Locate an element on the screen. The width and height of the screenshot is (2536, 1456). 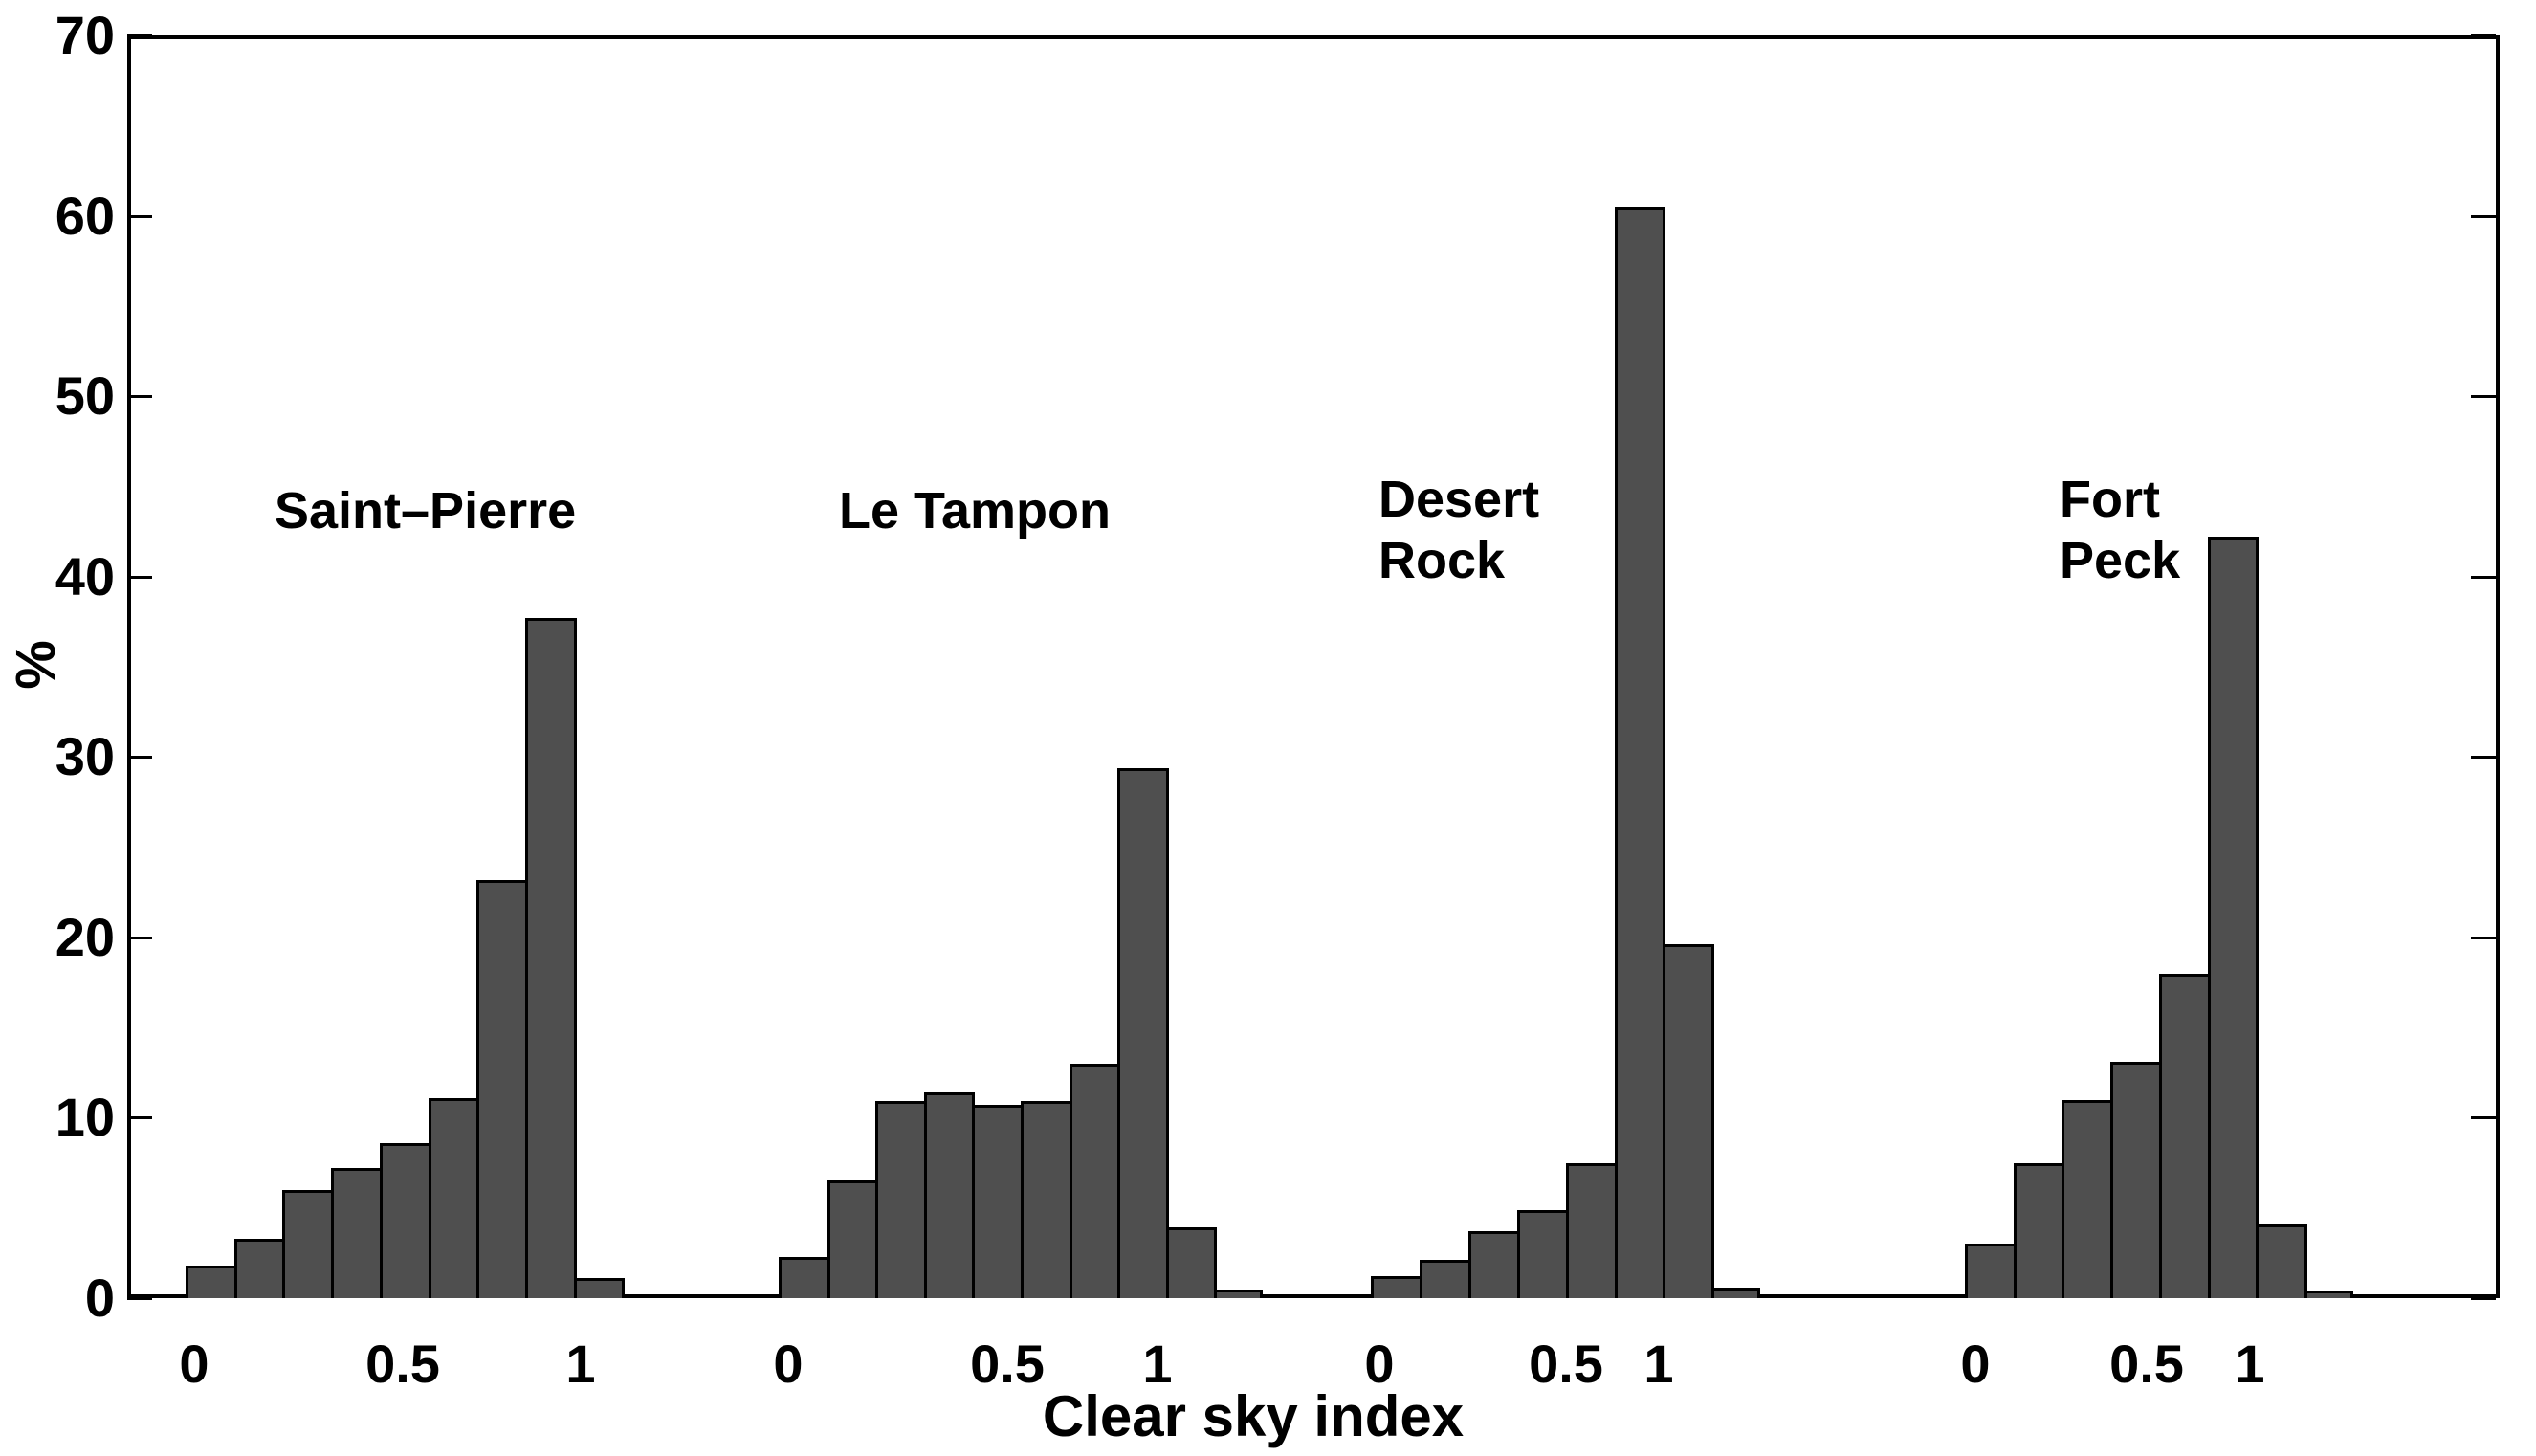
panel-title: Peck is located at coordinates (2120, 560).